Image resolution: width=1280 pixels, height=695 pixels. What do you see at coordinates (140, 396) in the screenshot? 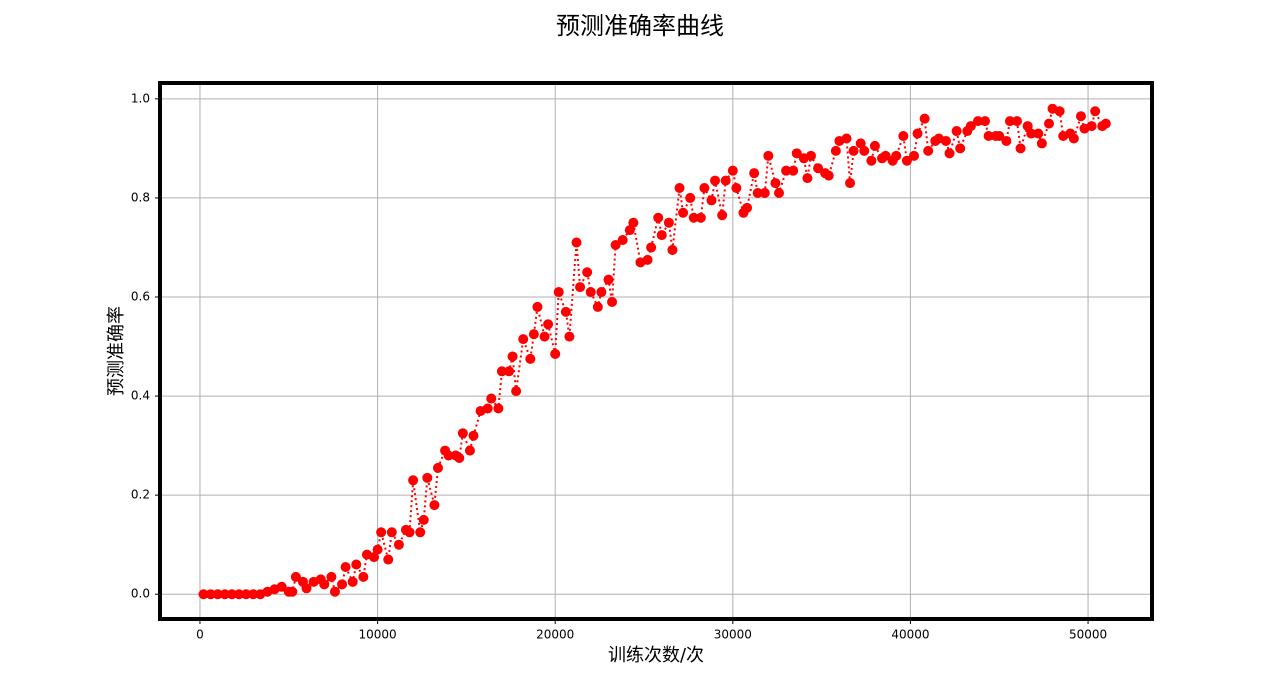
I see `y-tick-label: 0.4` at bounding box center [140, 396].